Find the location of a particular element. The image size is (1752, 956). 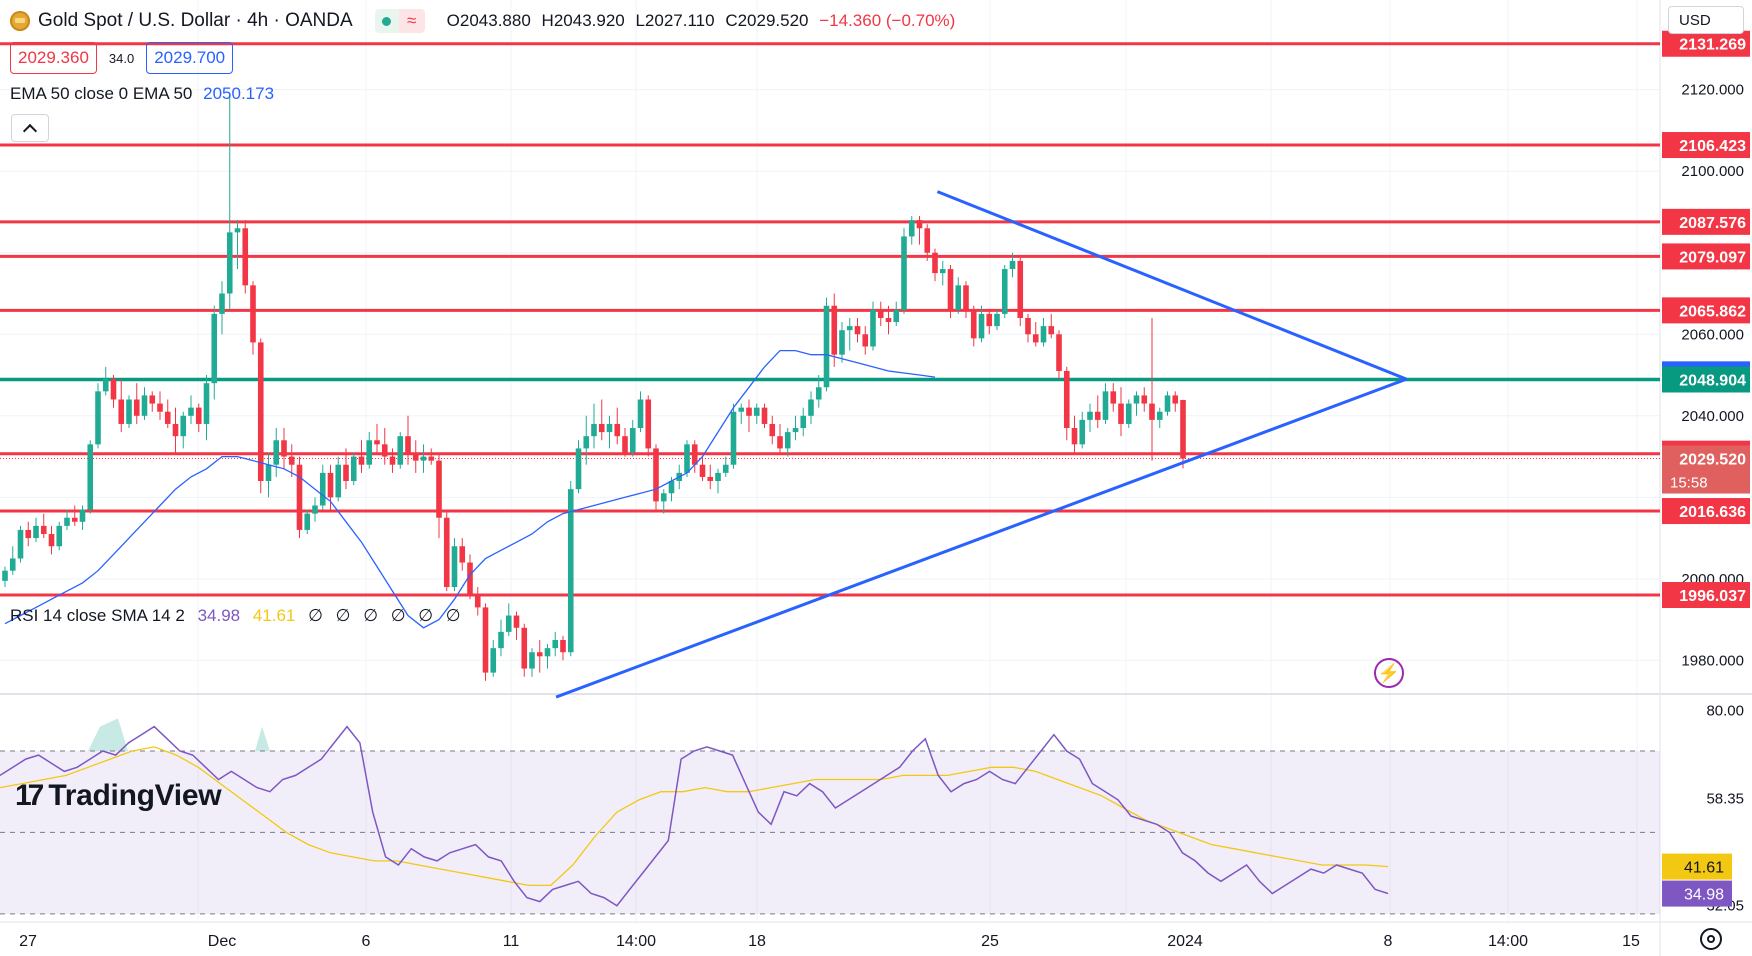

last-price-badge is located at coordinates (1706, 469).